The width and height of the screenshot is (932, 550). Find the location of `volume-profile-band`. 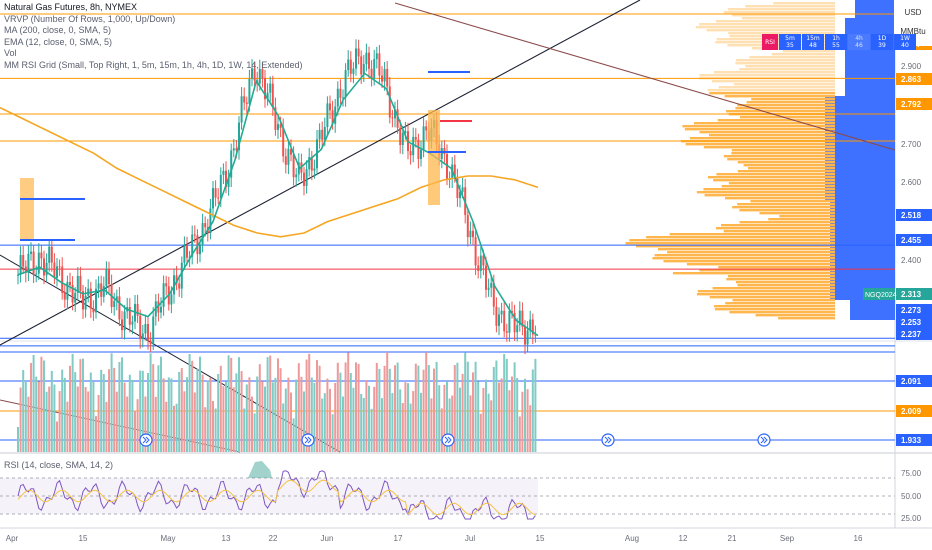

volume-profile-band is located at coordinates (860, 148).